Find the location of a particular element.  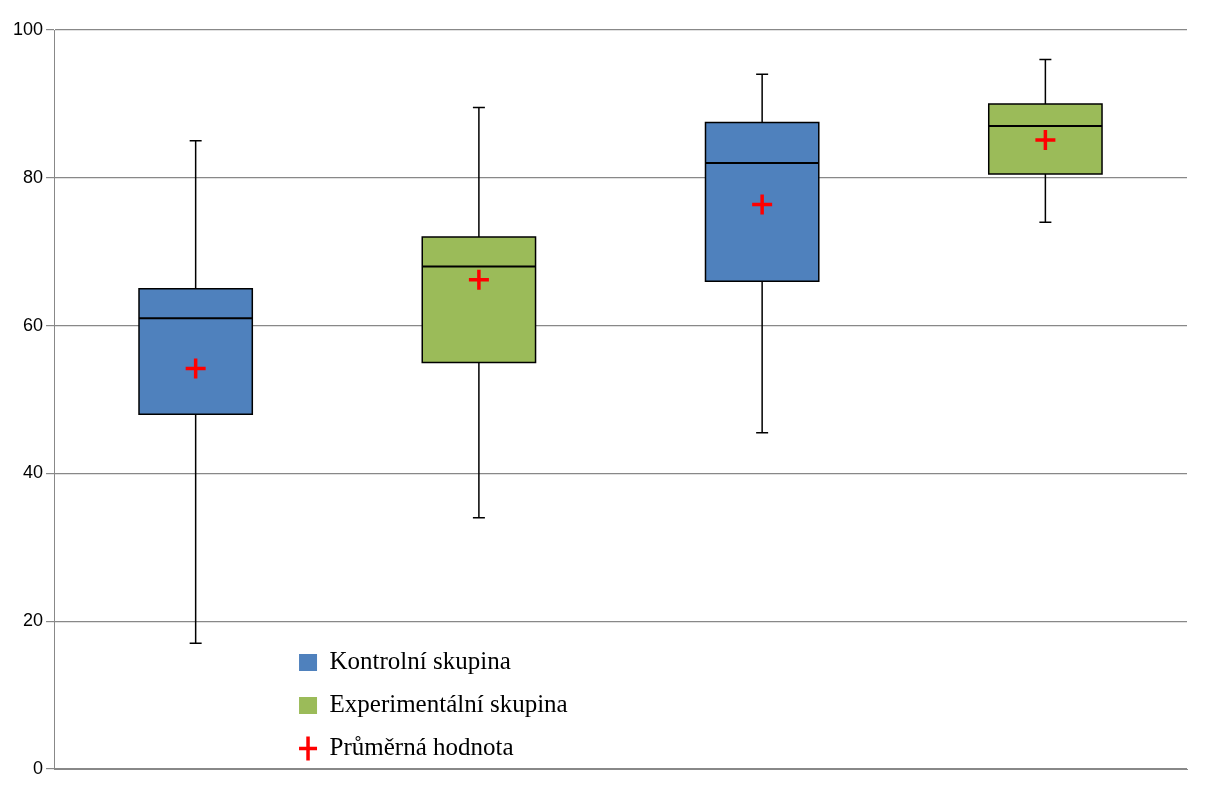

y-tick-label: 80 is located at coordinates (33, 176).